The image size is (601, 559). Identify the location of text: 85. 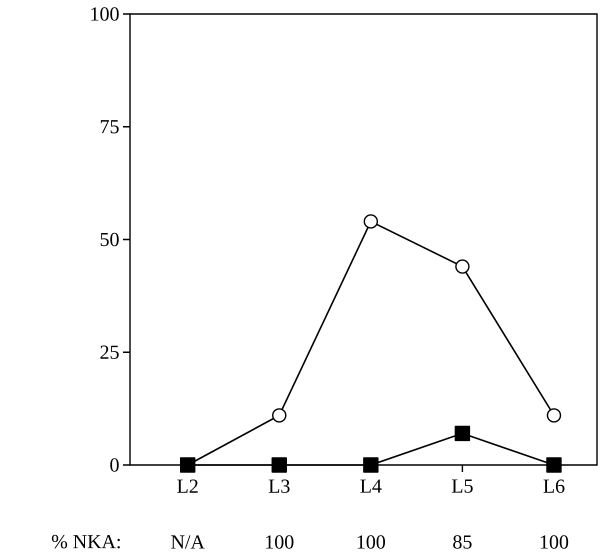
(462, 542).